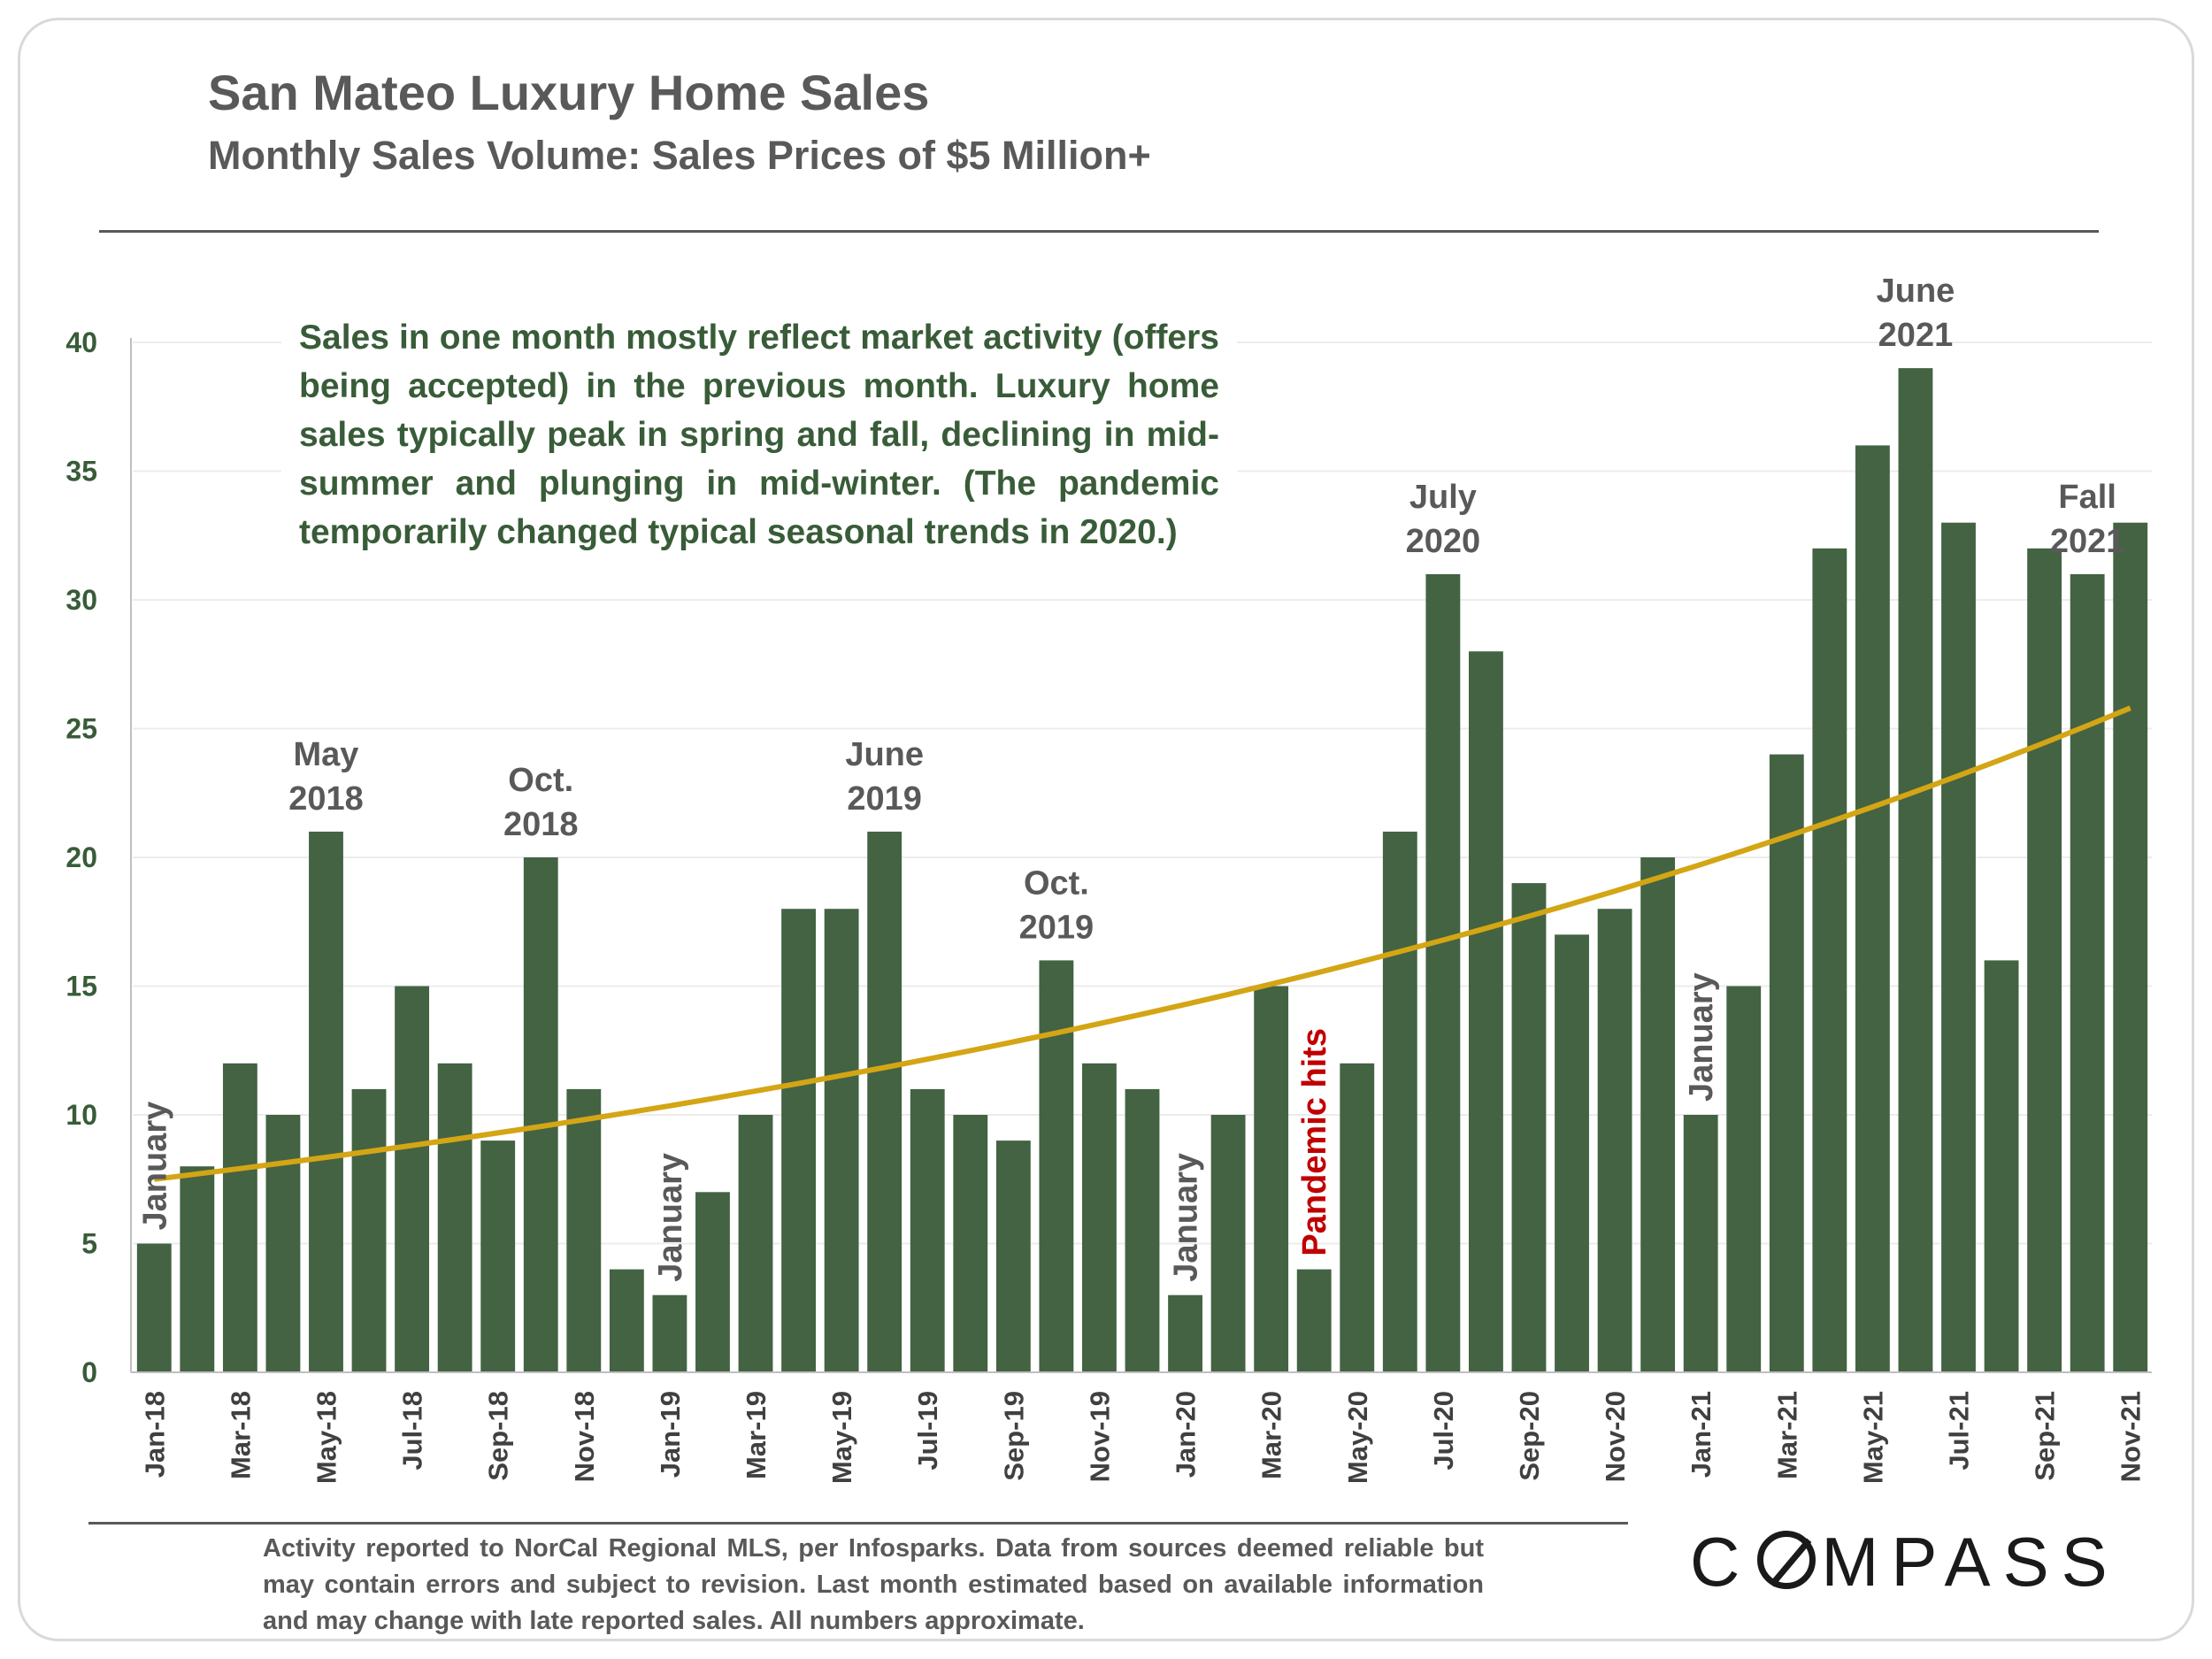 This screenshot has height=1659, width=2212. Describe the element at coordinates (2132, 1437) in the screenshot. I see `x-tick-label: Nov-21` at that location.